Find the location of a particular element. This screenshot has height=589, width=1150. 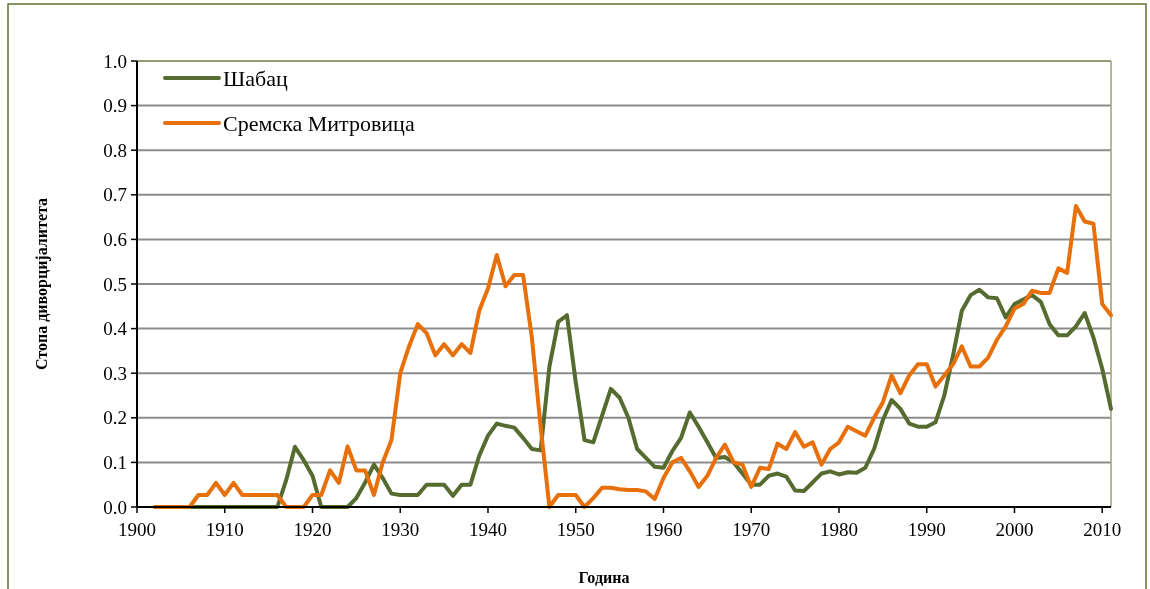

y-axis-title: Стопа диворцијалитета is located at coordinates (42, 284).